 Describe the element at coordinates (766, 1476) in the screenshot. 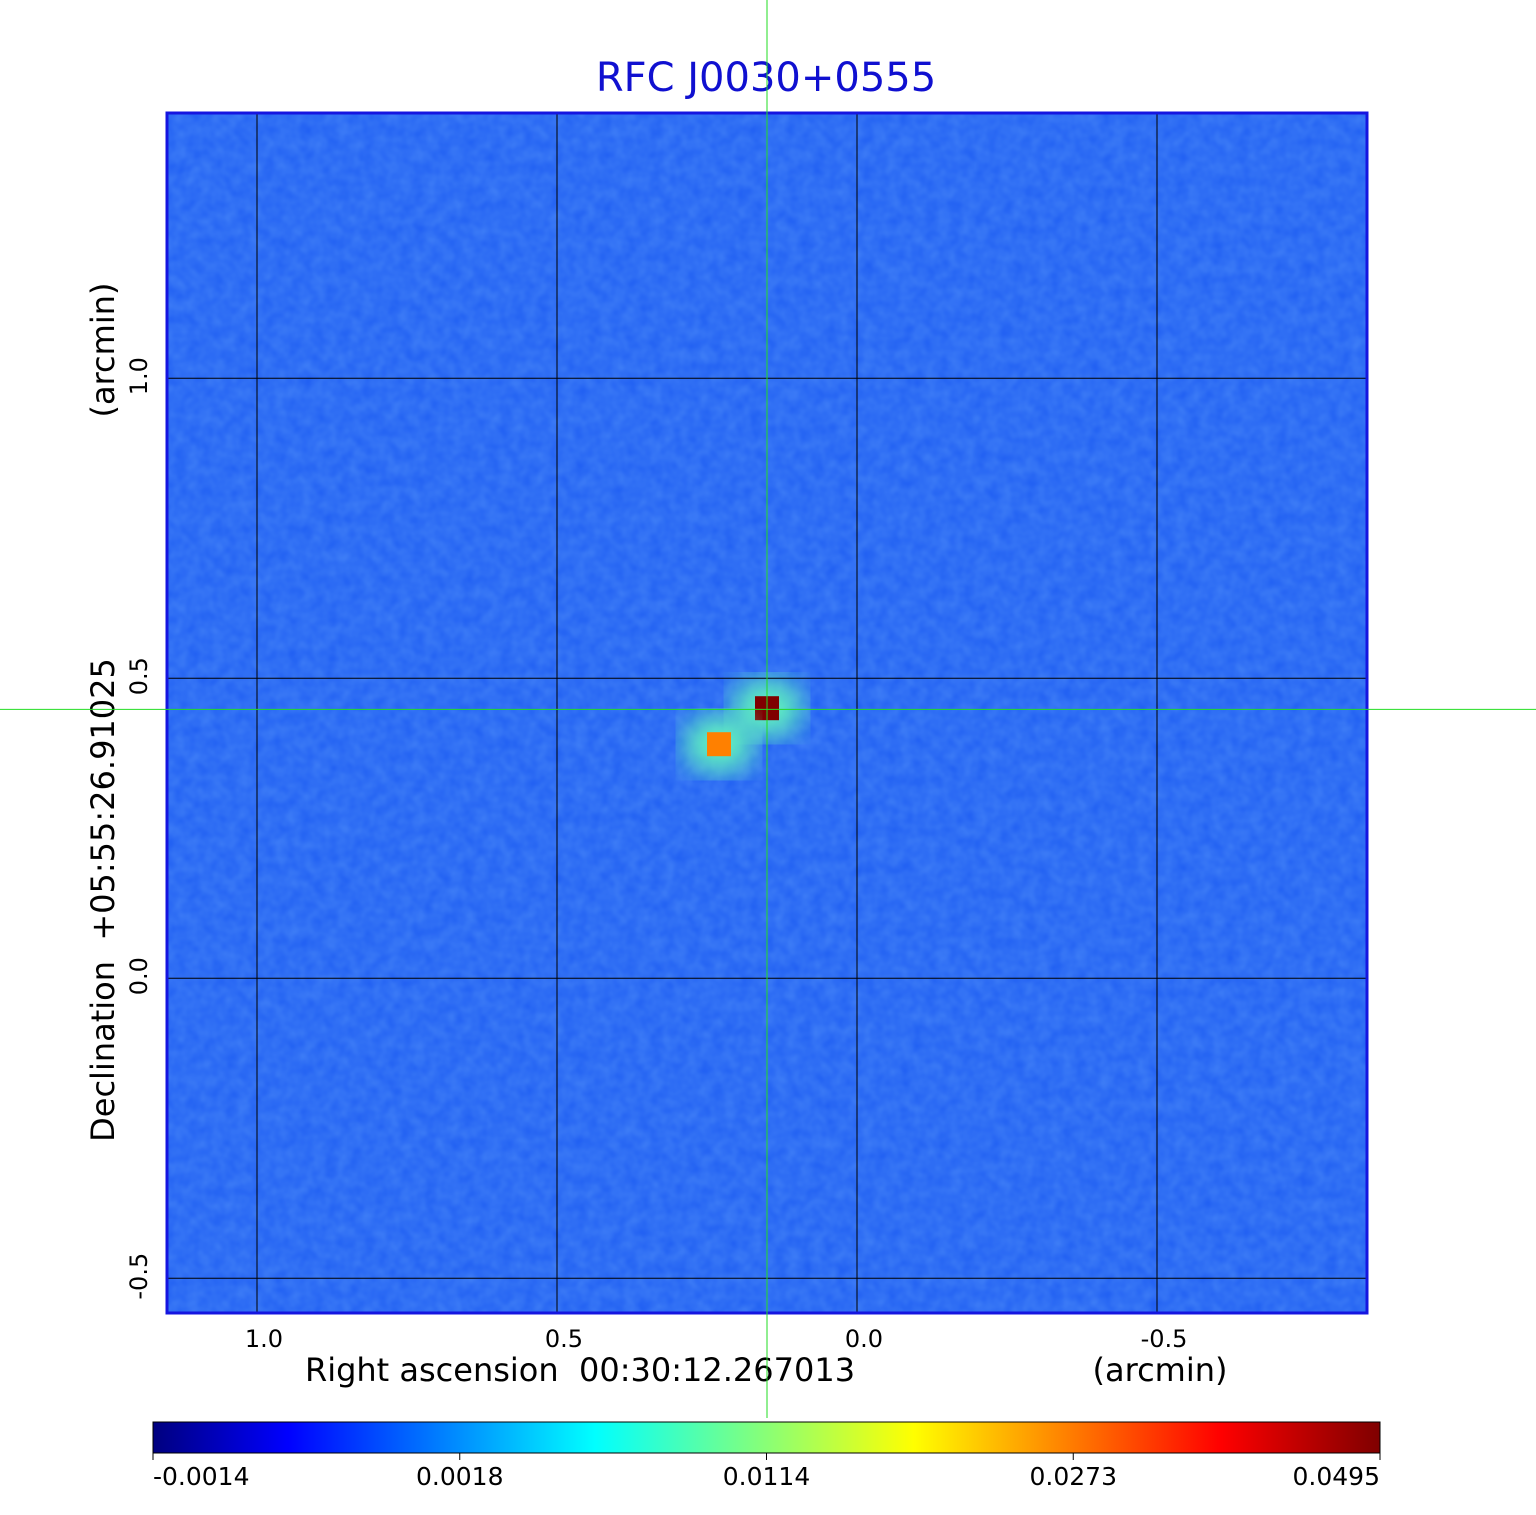

I see `colorbar-tick-label: 0.0114` at that location.